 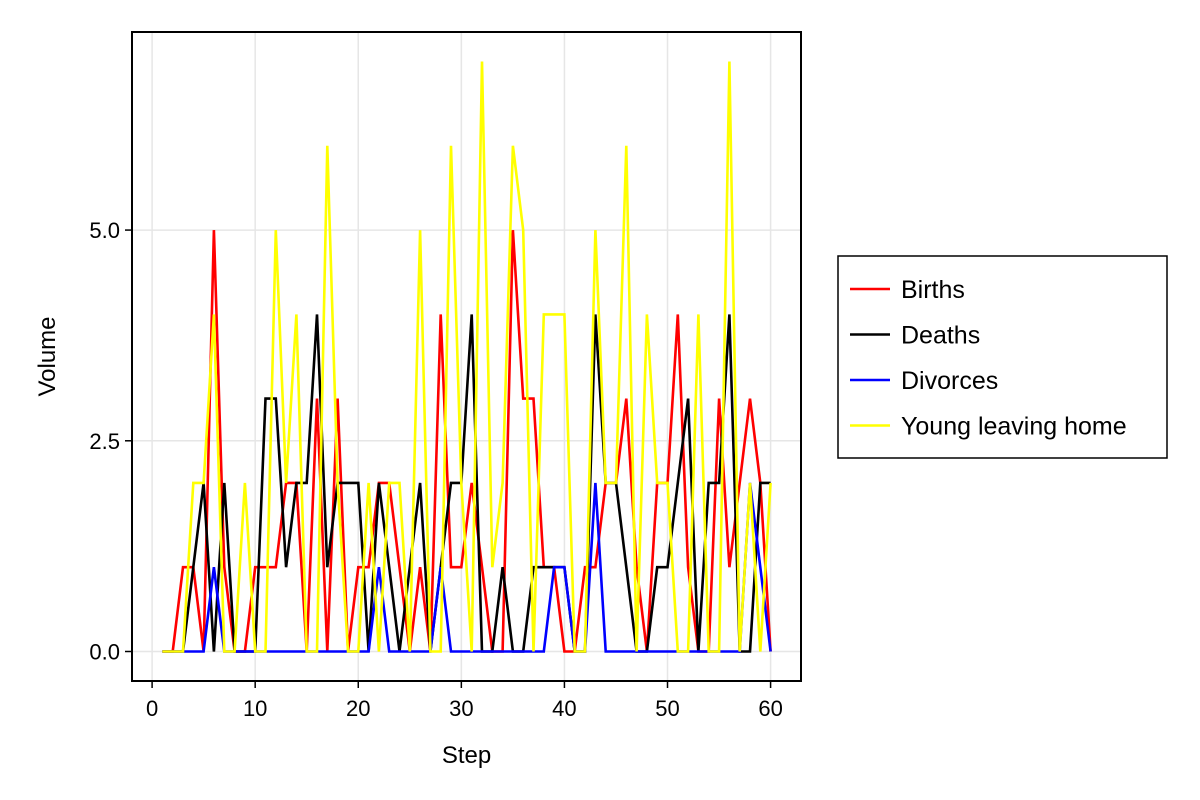 What do you see at coordinates (1014, 427) in the screenshot?
I see `legend-label: Young leaving home` at bounding box center [1014, 427].